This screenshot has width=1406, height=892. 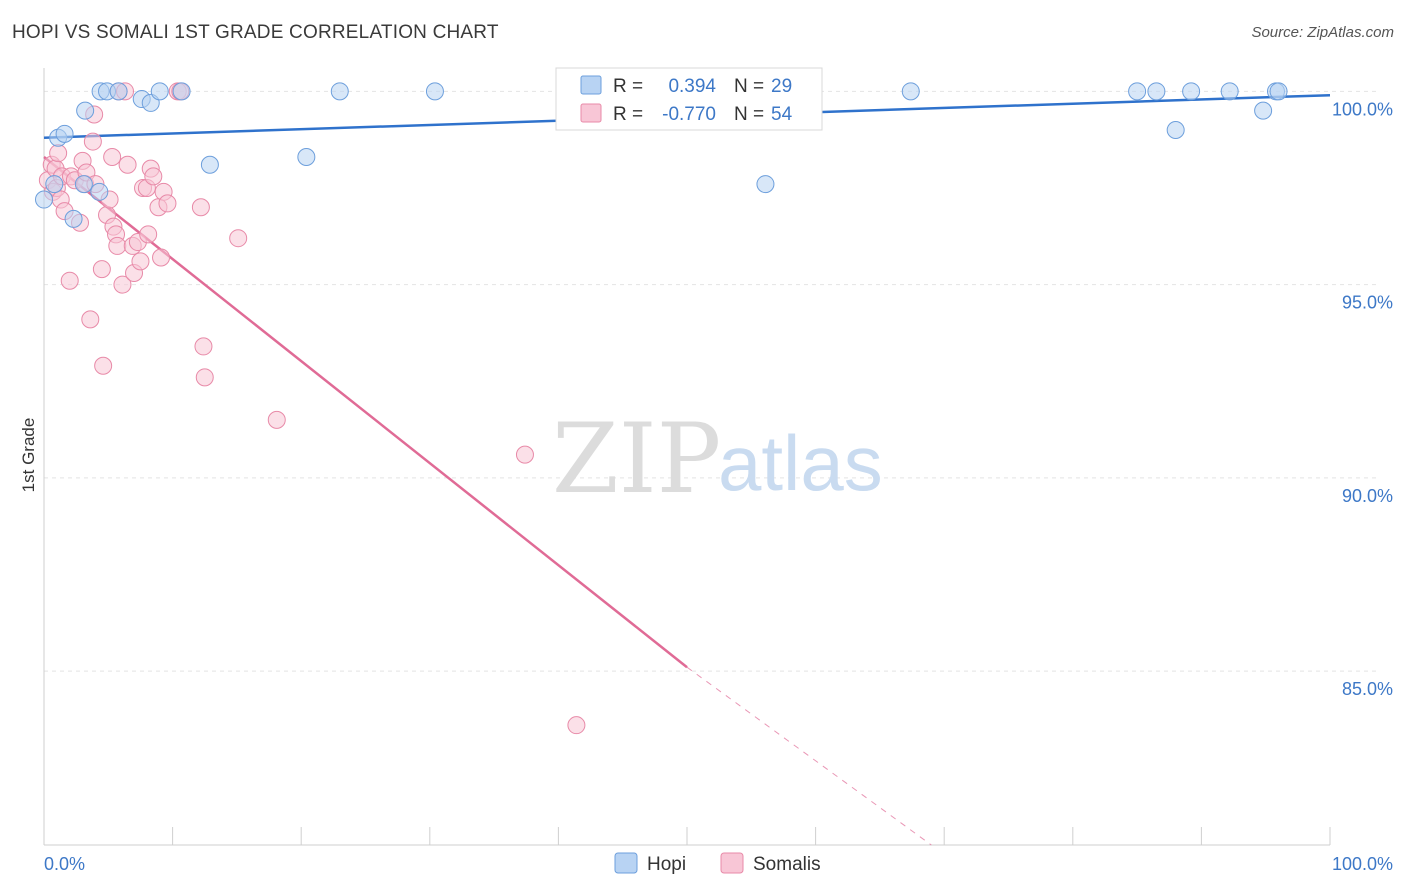 I want to click on hopi-stats-swatch, so click(x=591, y=85).